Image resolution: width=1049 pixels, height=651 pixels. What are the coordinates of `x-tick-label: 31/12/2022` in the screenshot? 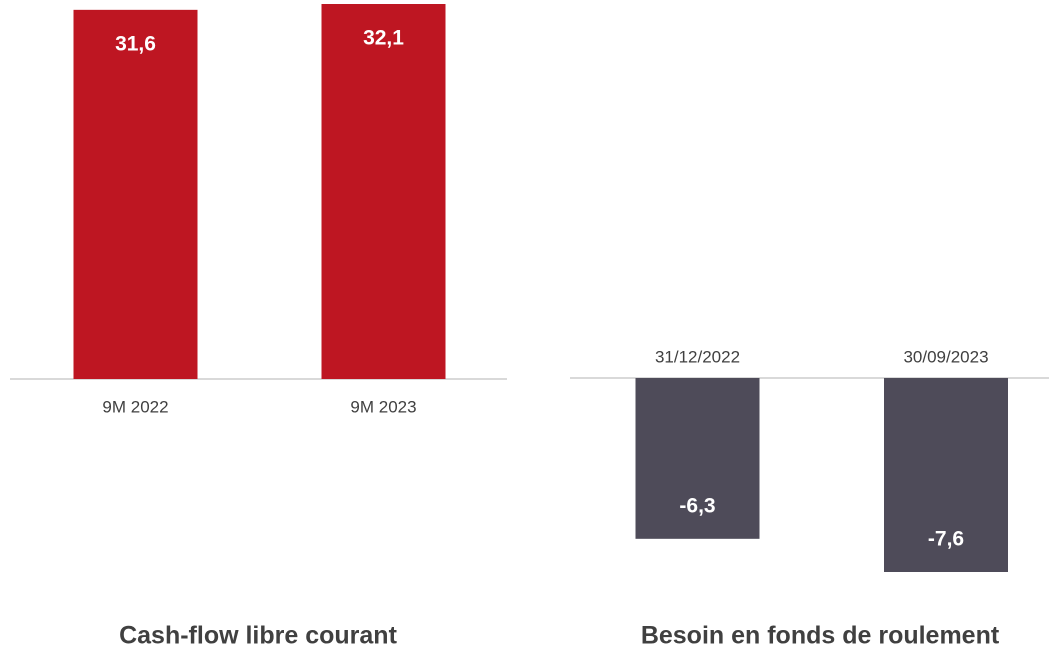 It's located at (697, 356).